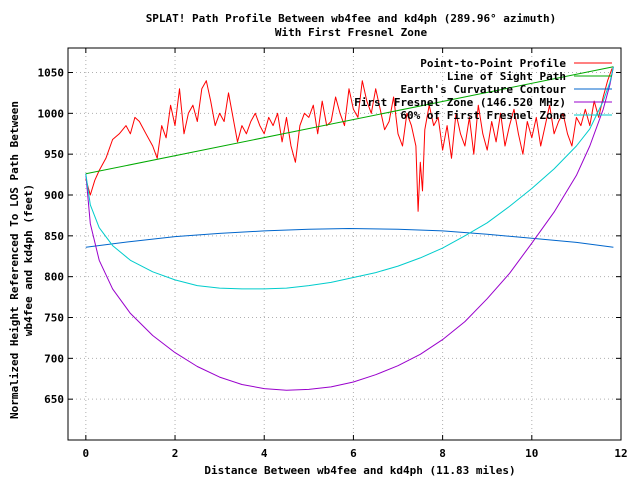 This screenshot has width=640, height=480. Describe the element at coordinates (51, 113) in the screenshot. I see `y-tick-label: 1000` at that location.